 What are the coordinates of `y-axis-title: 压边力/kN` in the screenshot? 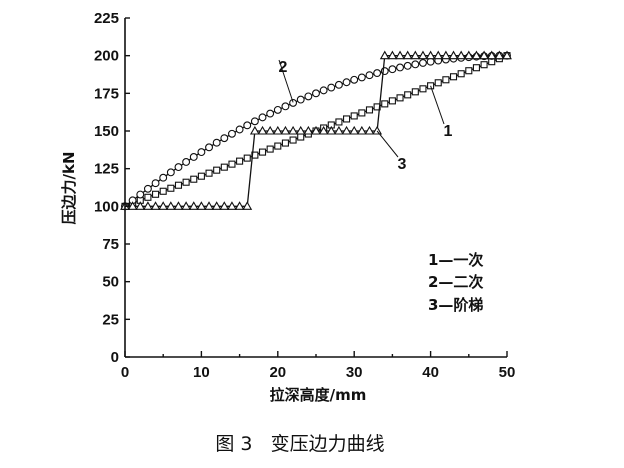 It's located at (69, 187).